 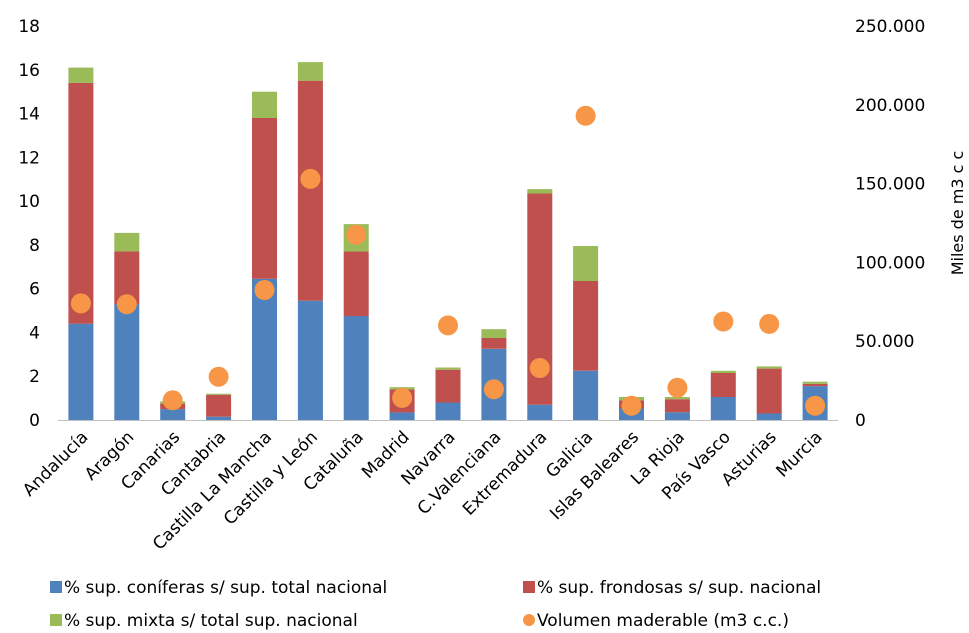 I want to click on right-tick-label: 150.000, so click(x=890, y=185).